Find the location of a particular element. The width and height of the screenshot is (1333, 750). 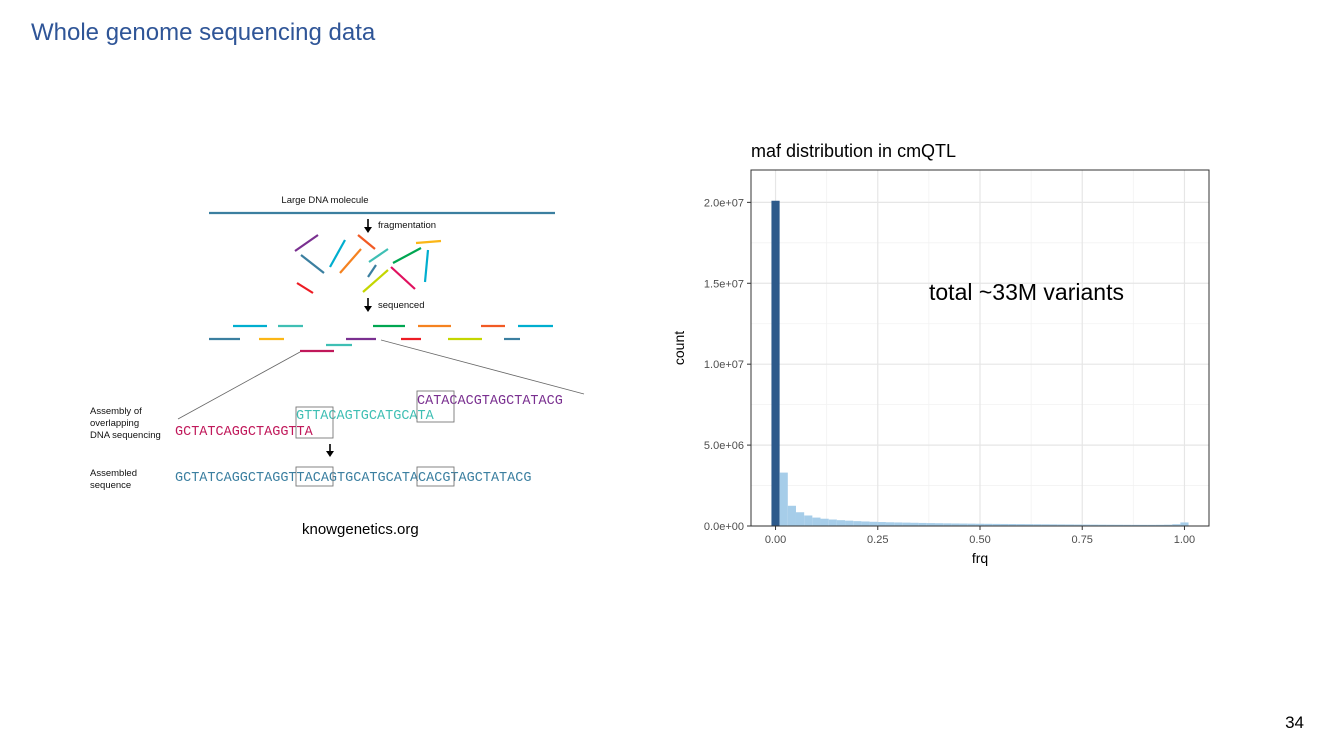

molecule-label: Large DNA molecule is located at coordinates (324, 200).